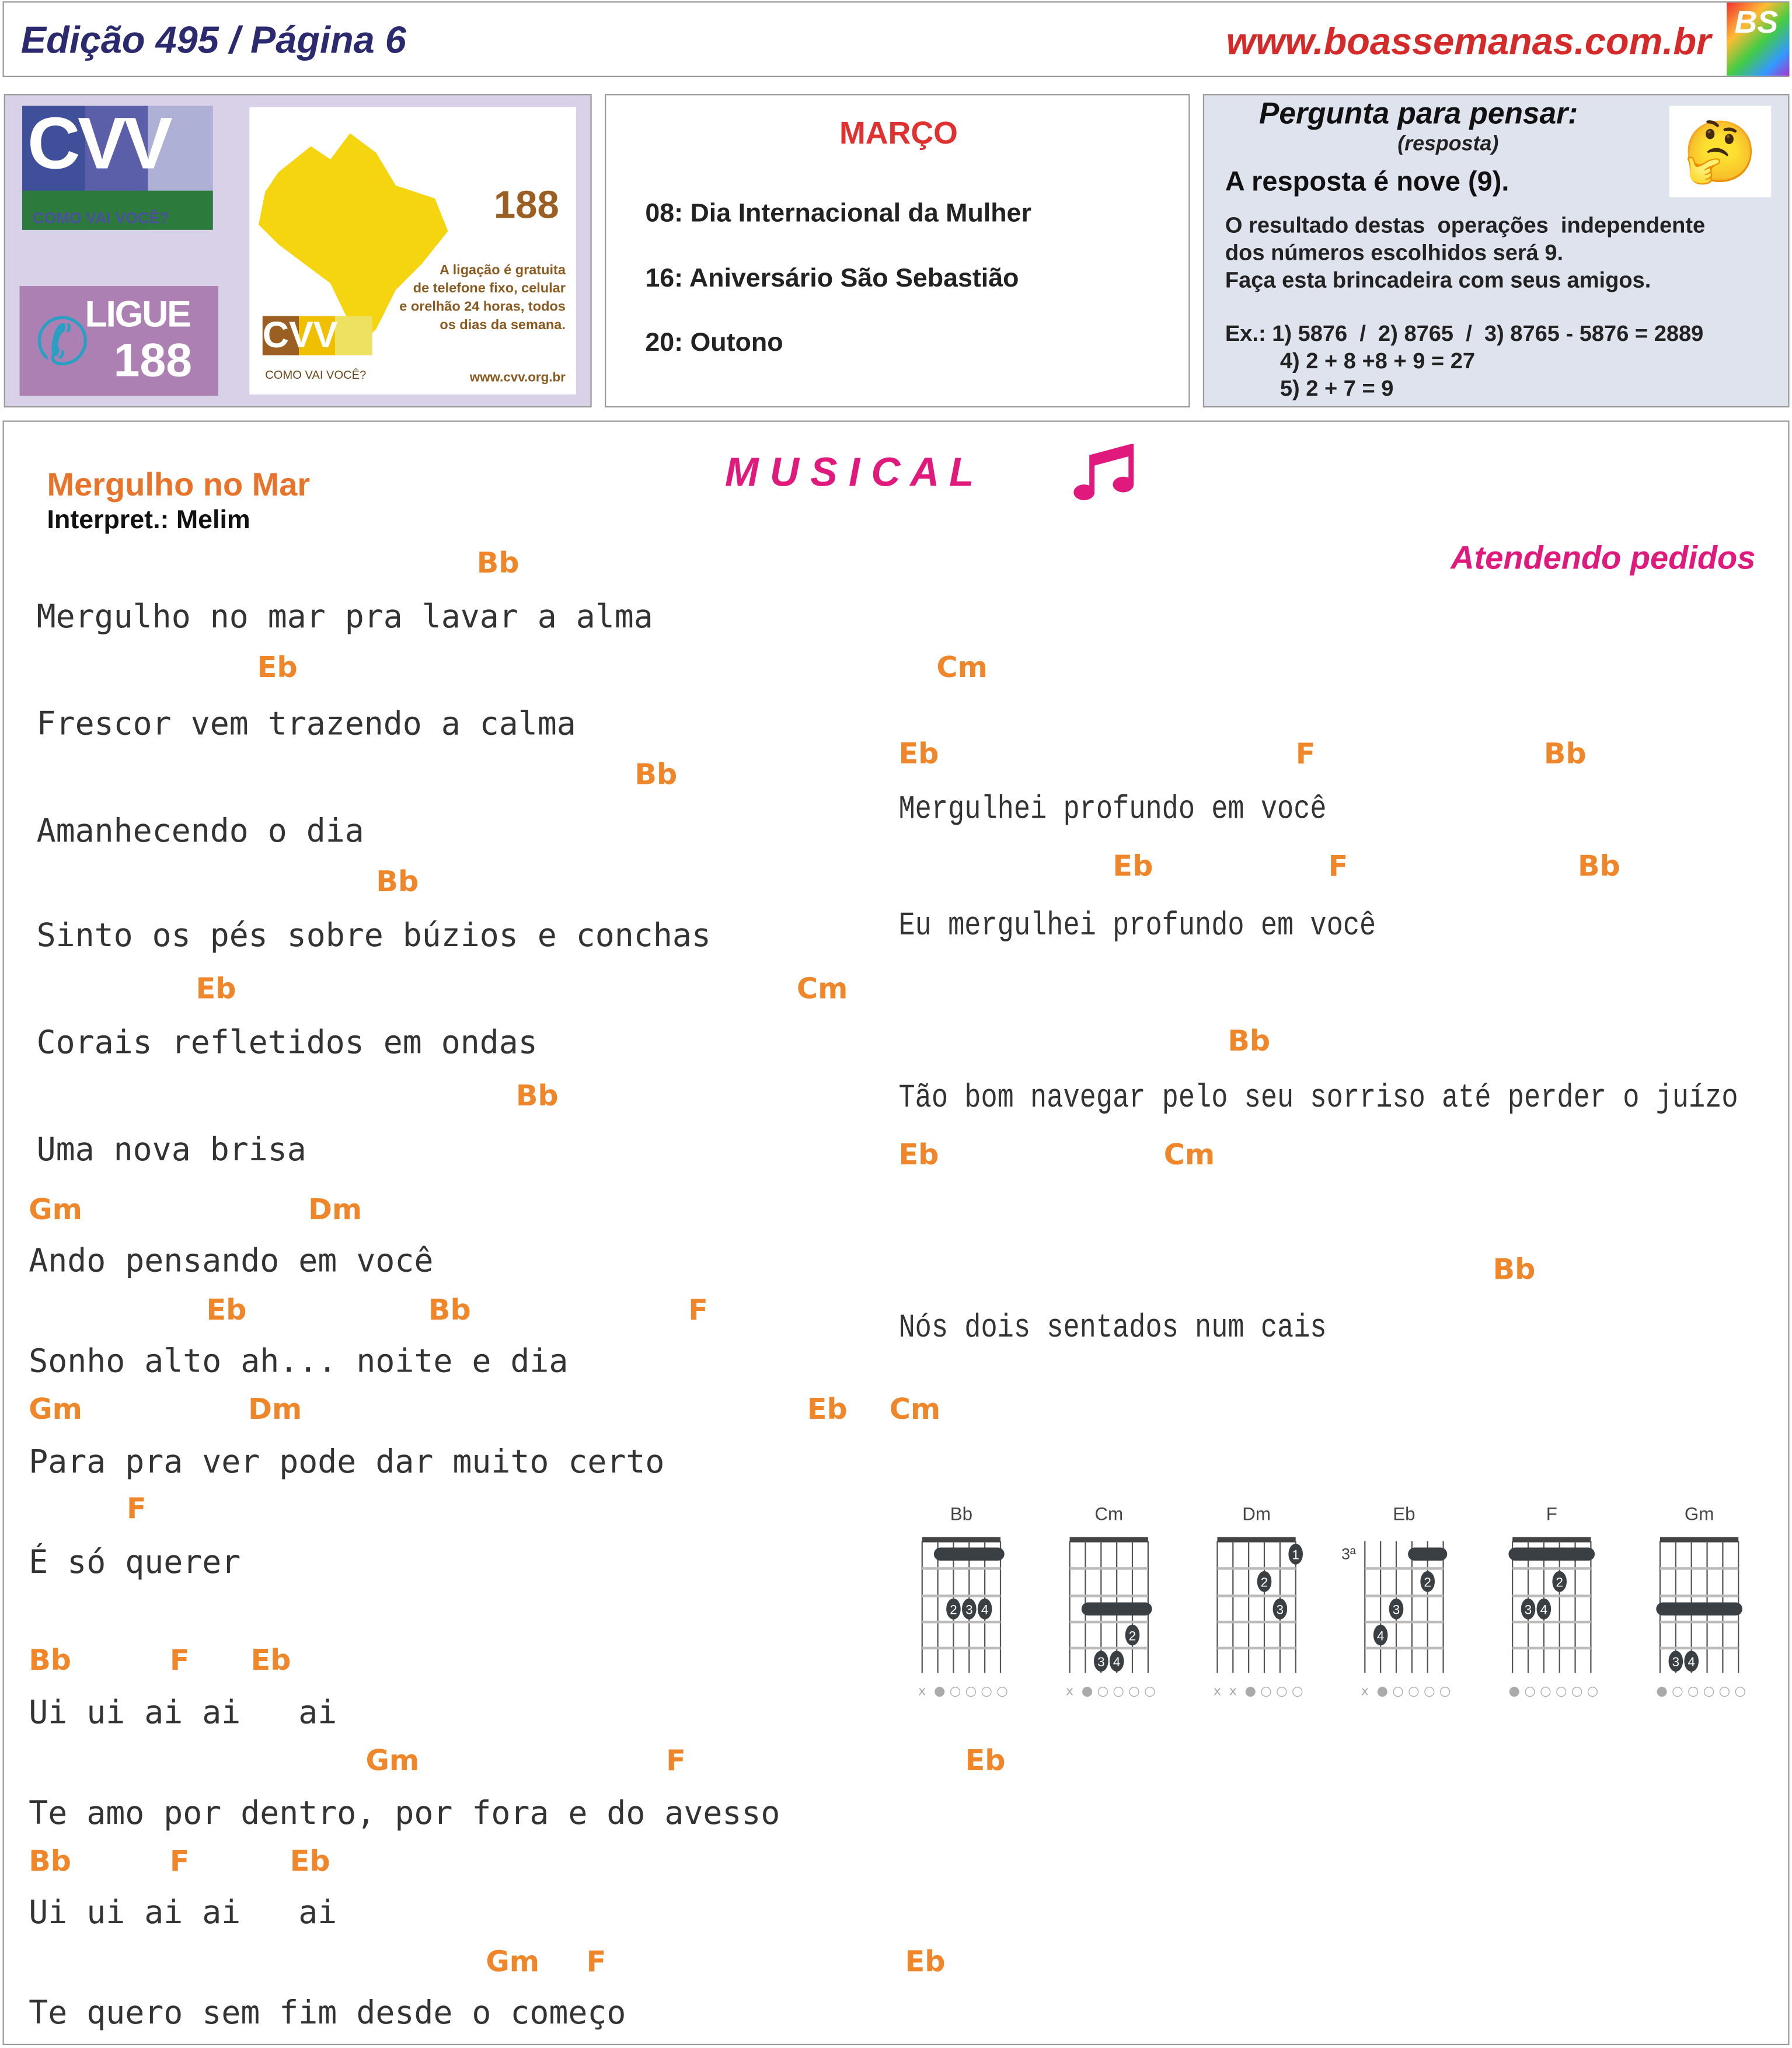 This screenshot has width=1792, height=2048. Describe the element at coordinates (832, 279) in the screenshot. I see `calendar-event: 16: Aniversário São Sebastião` at that location.